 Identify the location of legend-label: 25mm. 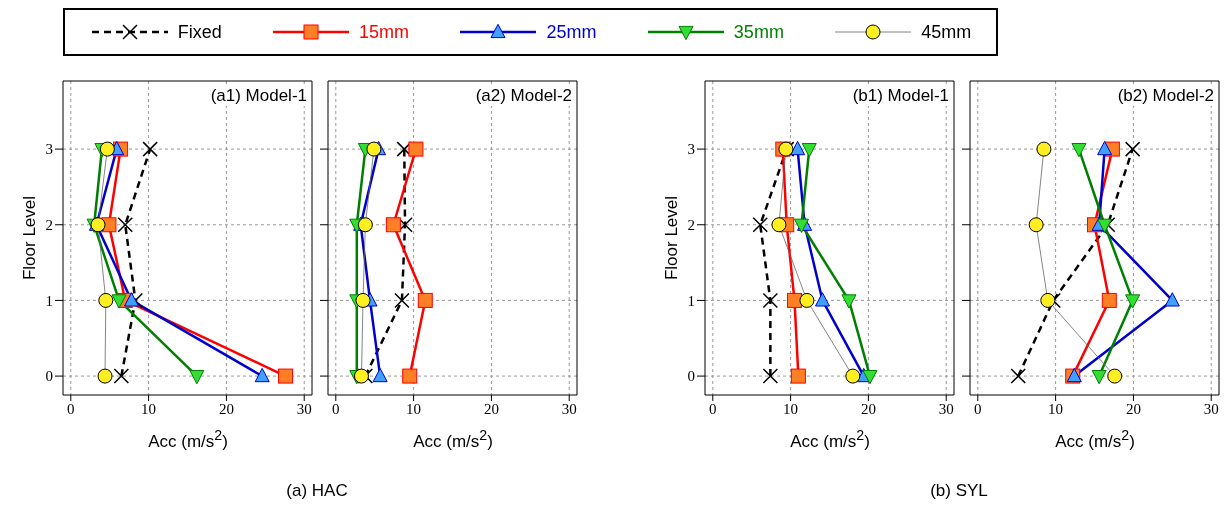
(571, 32).